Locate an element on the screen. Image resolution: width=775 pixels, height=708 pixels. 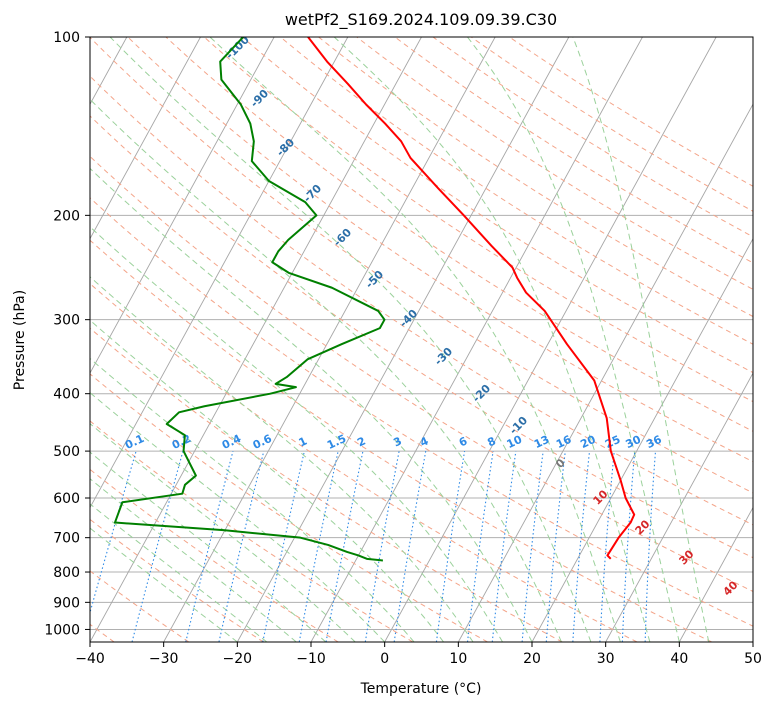
x-tick-label: −30 is located at coordinates (164, 659).